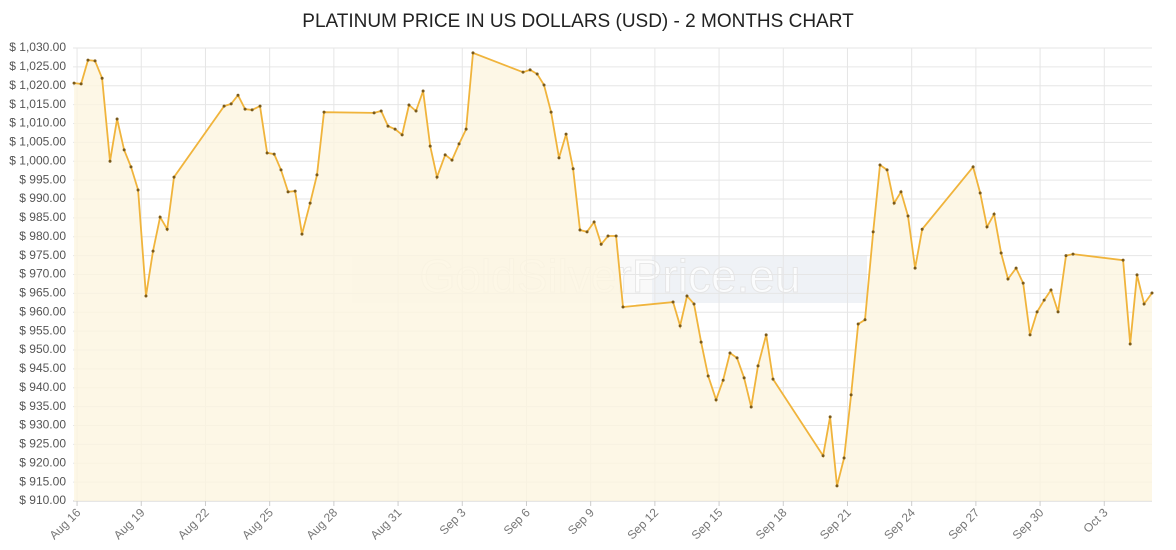  Describe the element at coordinates (42, 406) in the screenshot. I see `y-tick-label: $ 935.00` at that location.